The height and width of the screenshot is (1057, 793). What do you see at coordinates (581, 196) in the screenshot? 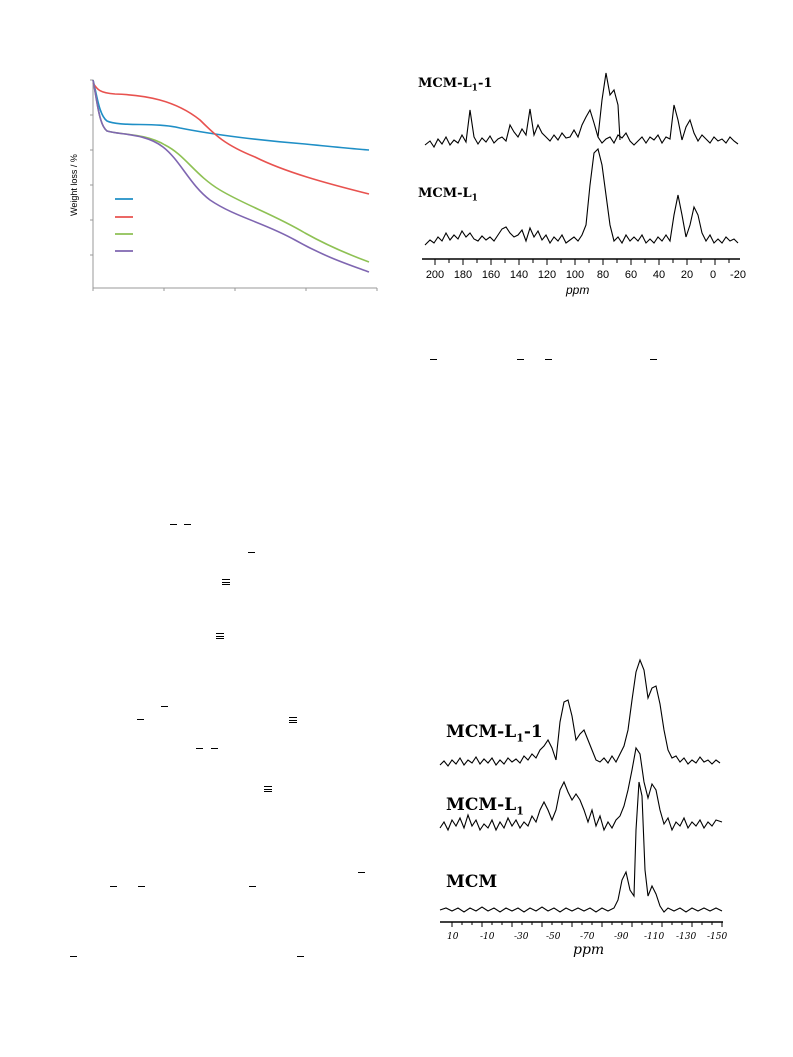
I see `c13-spectrum-bottom` at bounding box center [581, 196].